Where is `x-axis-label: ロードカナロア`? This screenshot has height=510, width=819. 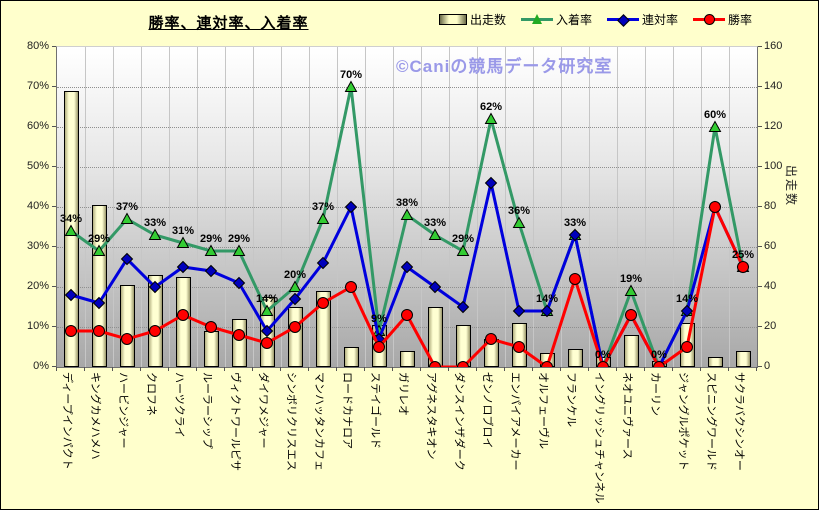 x-axis-label: ロードカナロア is located at coordinates (347, 410).